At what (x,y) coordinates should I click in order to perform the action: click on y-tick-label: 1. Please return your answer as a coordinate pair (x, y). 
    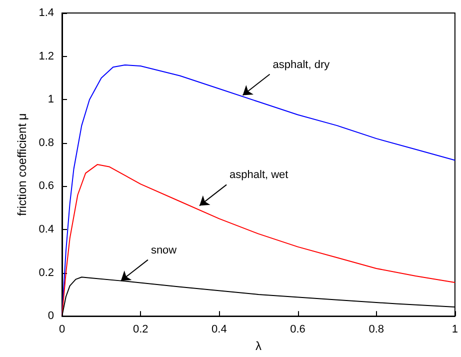
    Looking at the image, I should click on (51, 100).